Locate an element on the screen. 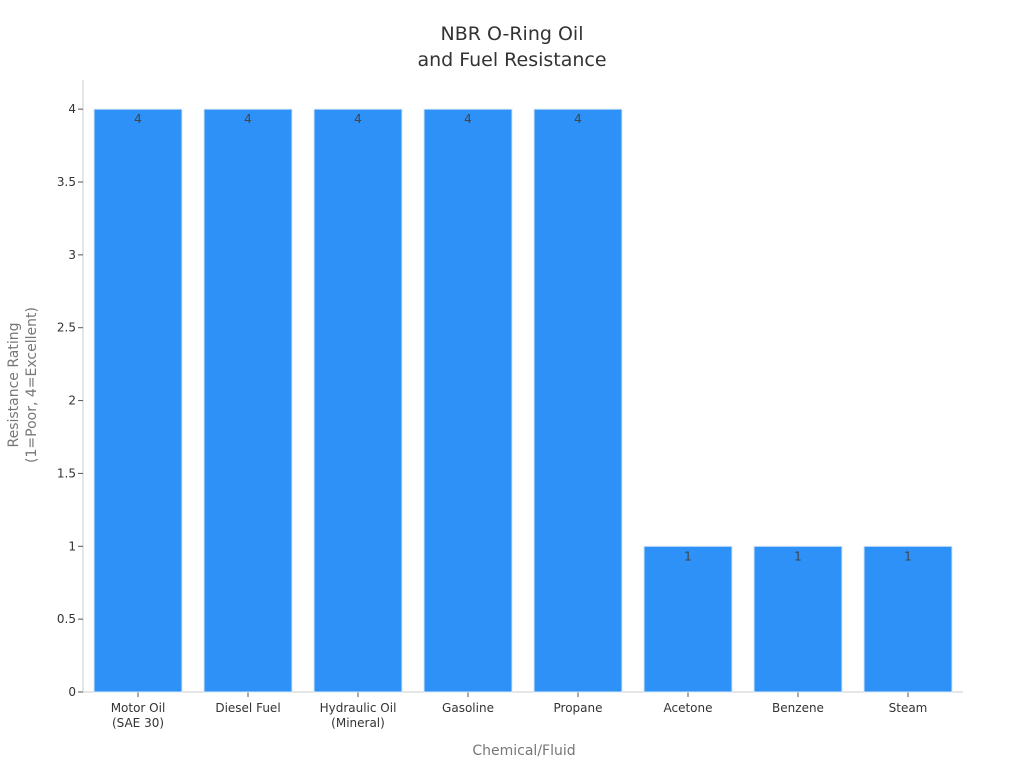 The width and height of the screenshot is (1024, 768). y-tick-label: 3.5 is located at coordinates (66, 182).